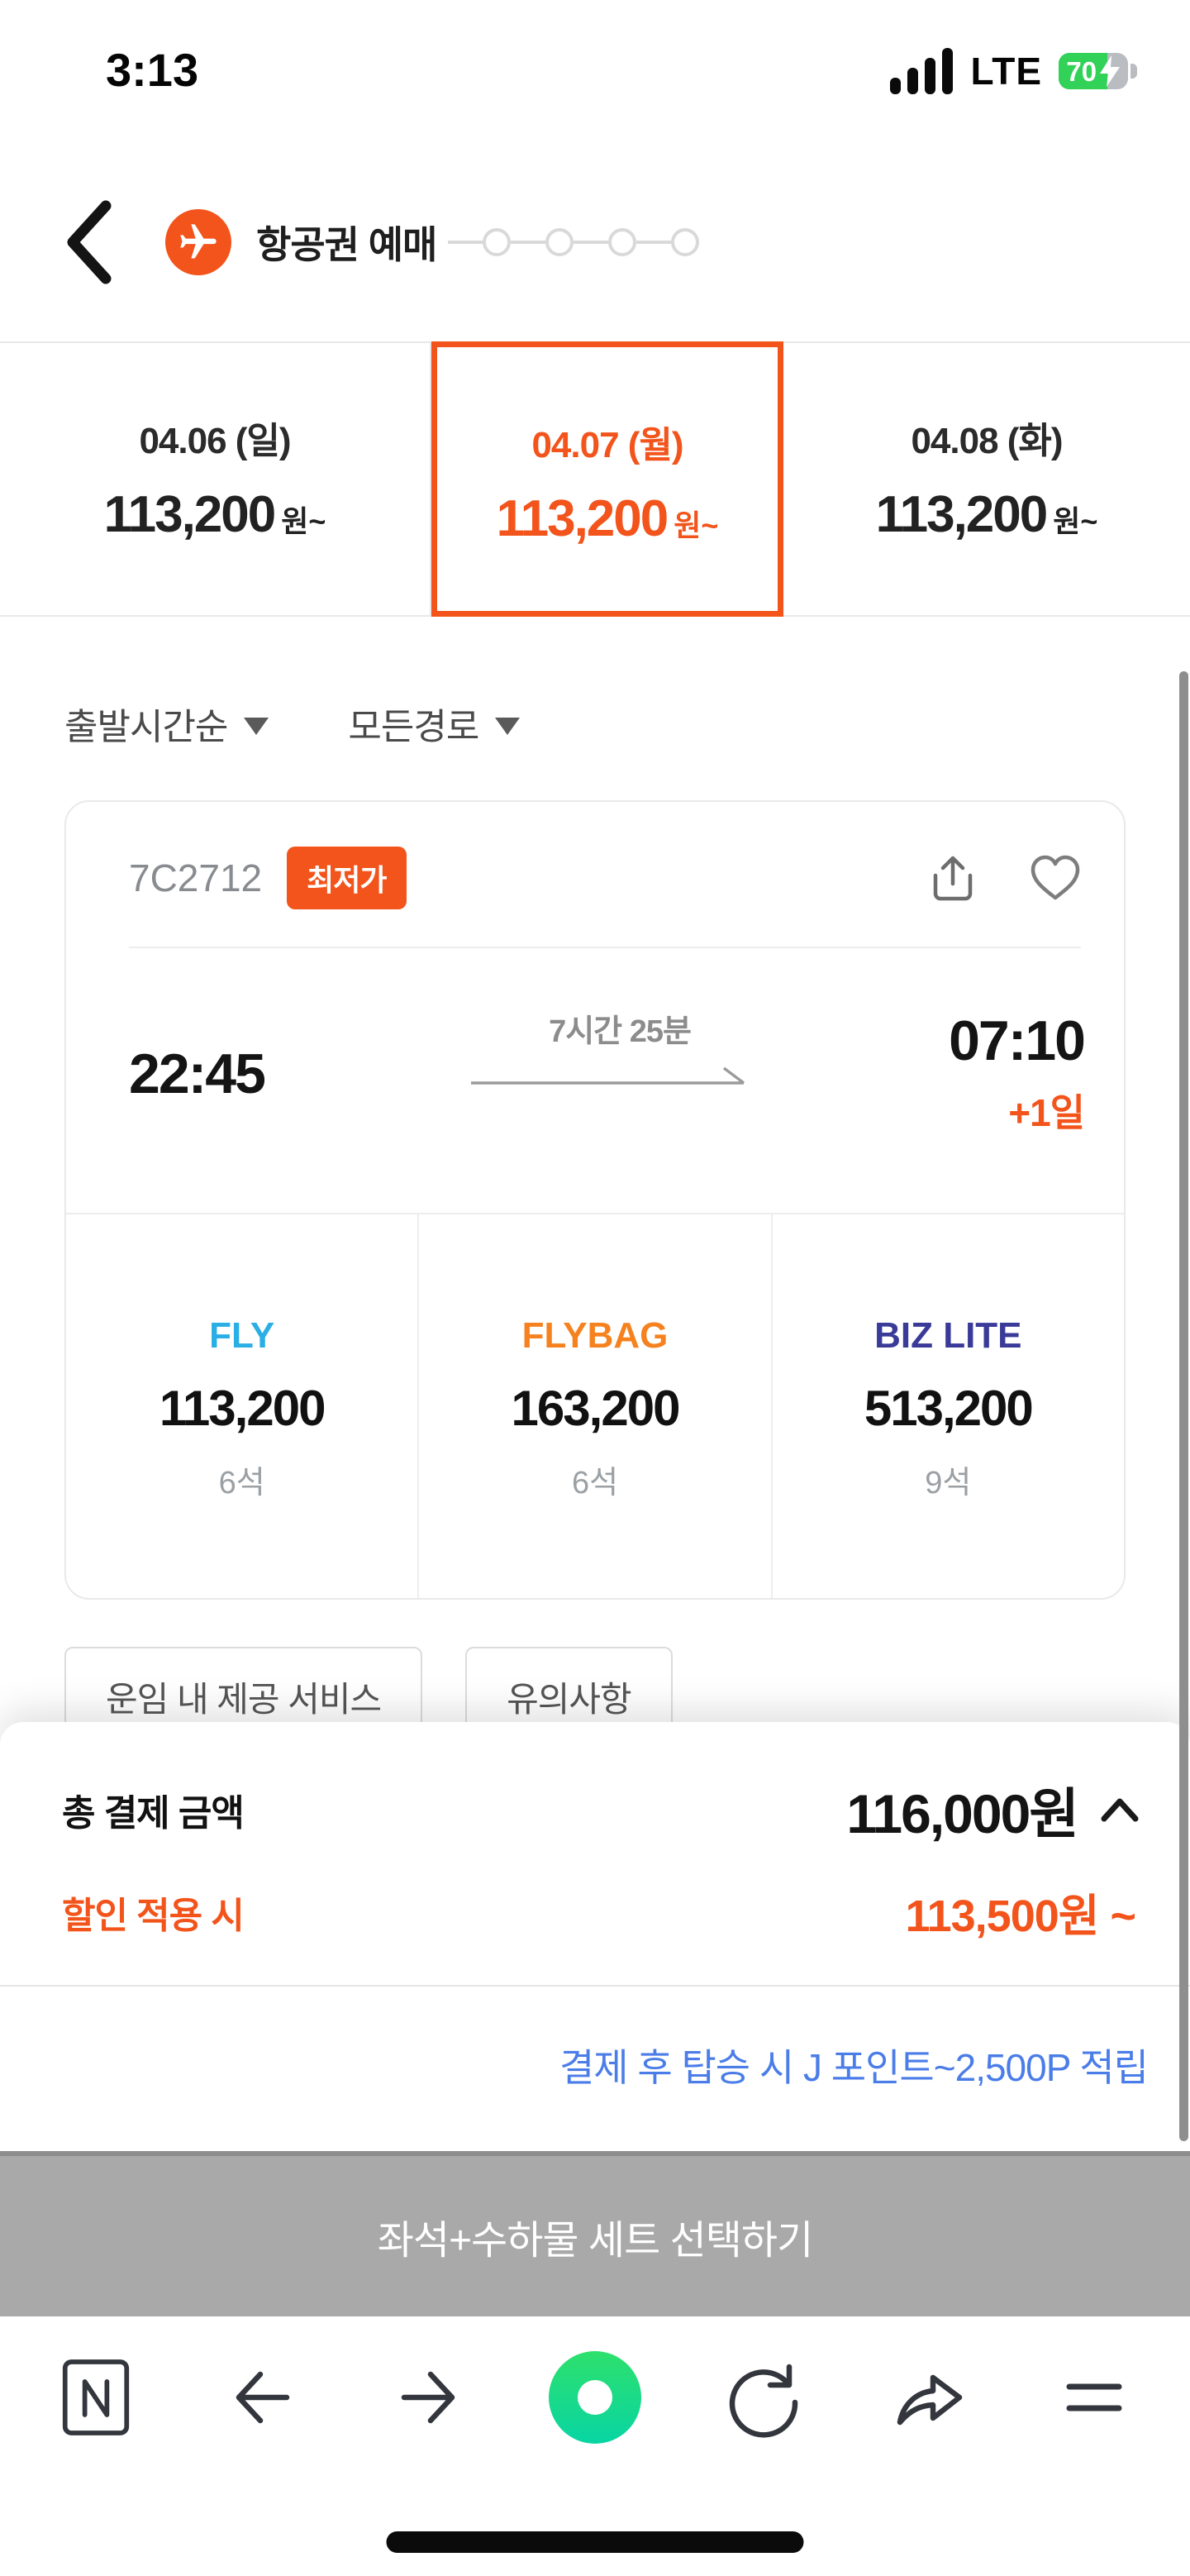 The width and height of the screenshot is (1190, 2576). I want to click on flight-number: 7C2712, so click(196, 877).